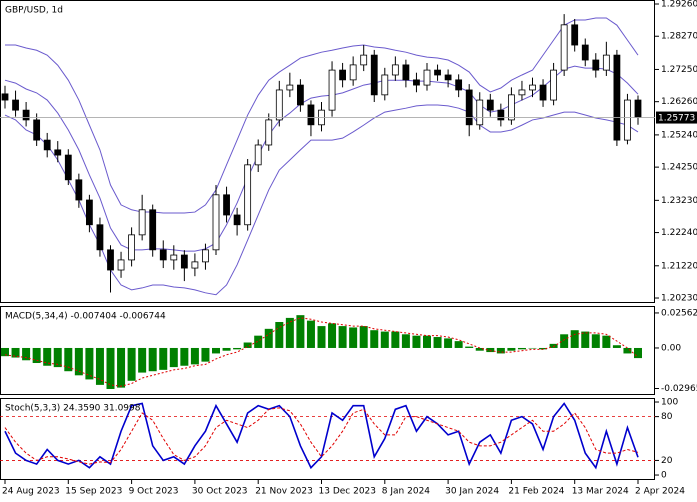 This screenshot has width=697, height=502. Describe the element at coordinates (679, 313) in the screenshot. I see `y-tick-label: 0.025621` at that location.